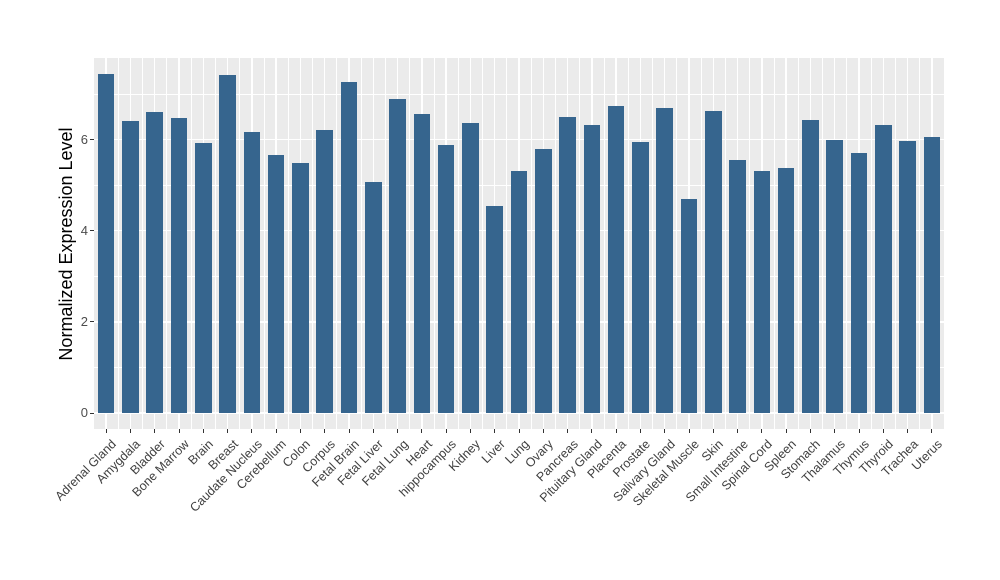 This screenshot has width=1000, height=580. What do you see at coordinates (907, 277) in the screenshot?
I see `bar-trachea` at bounding box center [907, 277].